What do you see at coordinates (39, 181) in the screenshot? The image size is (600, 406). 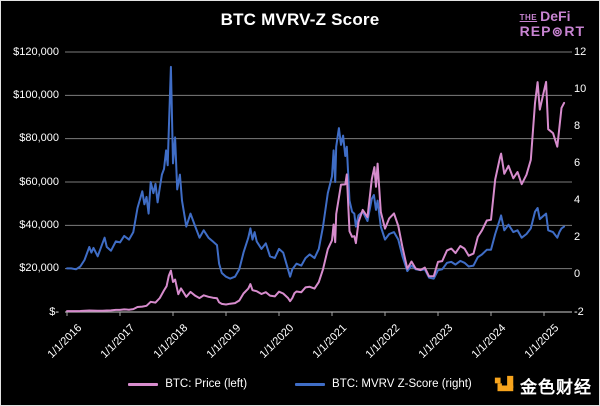 I see `left-axis-tick-label: $60,000` at bounding box center [39, 181].